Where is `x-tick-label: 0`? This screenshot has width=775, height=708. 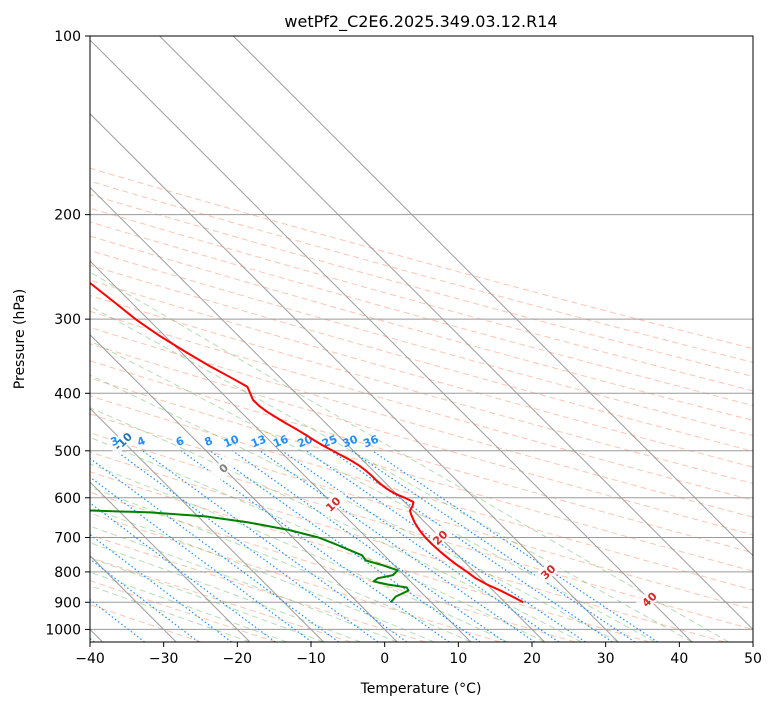
x-tick-label: 0 is located at coordinates (384, 659).